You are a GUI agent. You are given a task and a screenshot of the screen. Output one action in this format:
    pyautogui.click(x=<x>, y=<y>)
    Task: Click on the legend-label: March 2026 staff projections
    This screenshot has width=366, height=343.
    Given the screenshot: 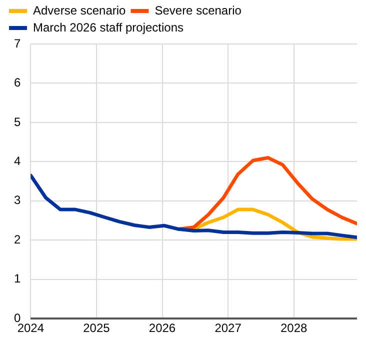 What is the action you would take?
    pyautogui.click(x=108, y=27)
    